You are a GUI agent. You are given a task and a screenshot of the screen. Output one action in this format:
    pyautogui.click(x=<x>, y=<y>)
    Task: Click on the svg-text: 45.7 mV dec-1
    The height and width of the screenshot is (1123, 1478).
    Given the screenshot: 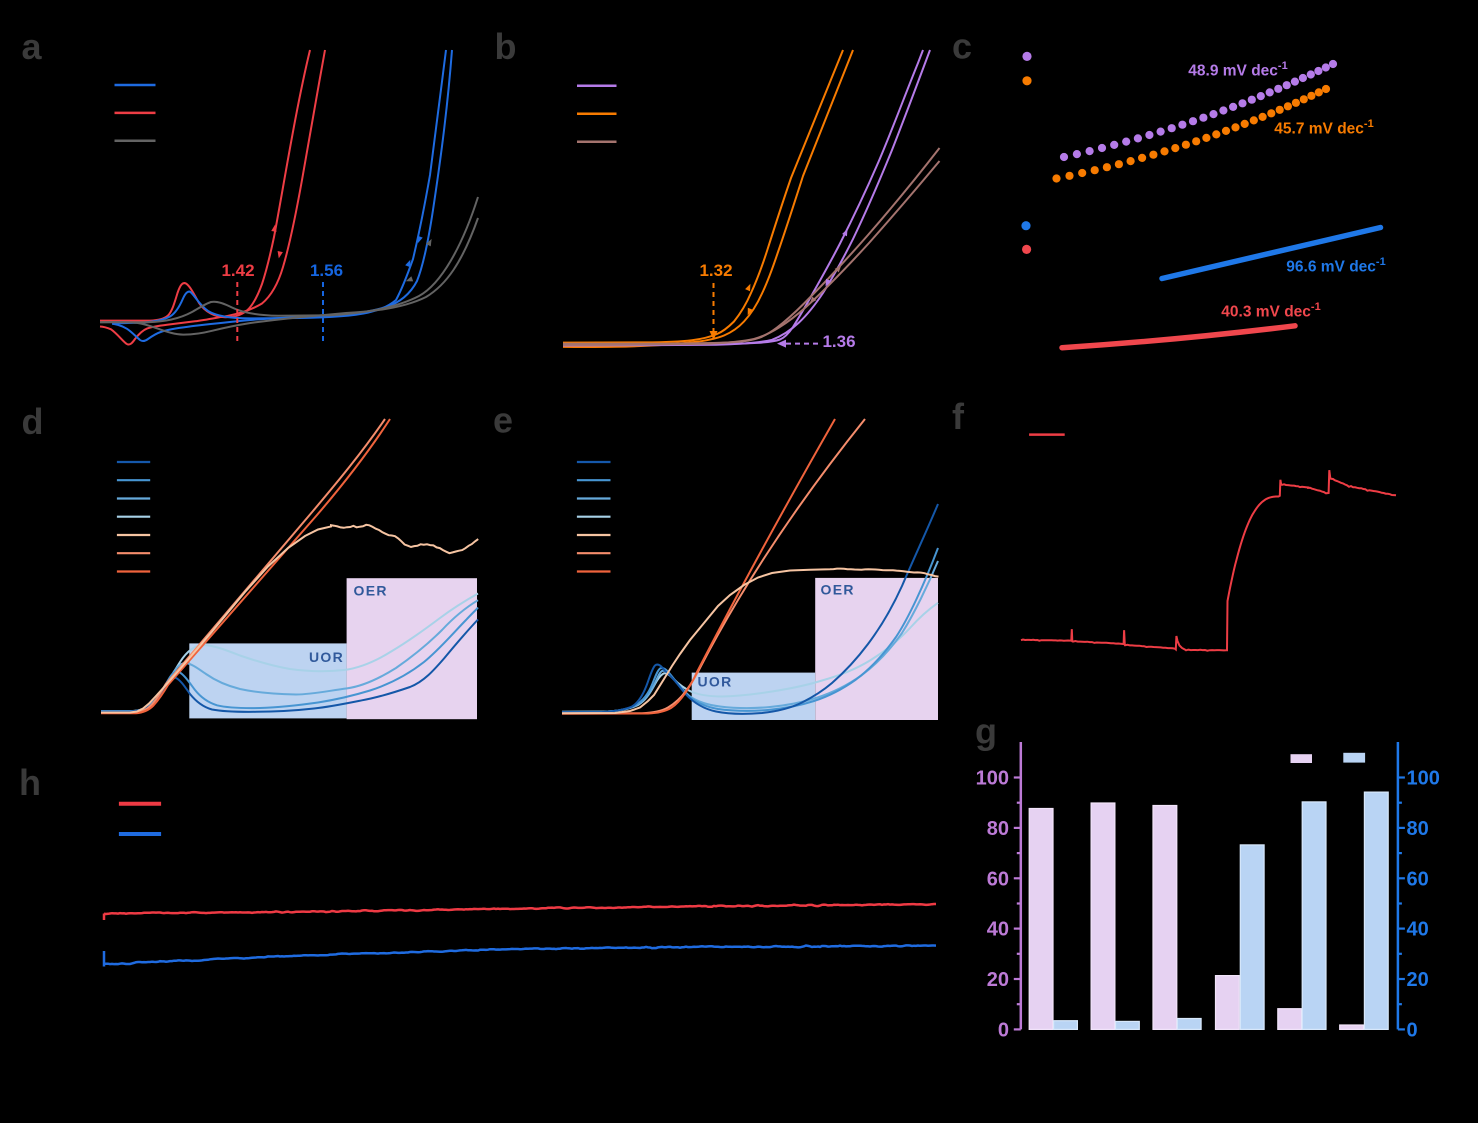 What is the action you would take?
    pyautogui.click(x=1323, y=128)
    